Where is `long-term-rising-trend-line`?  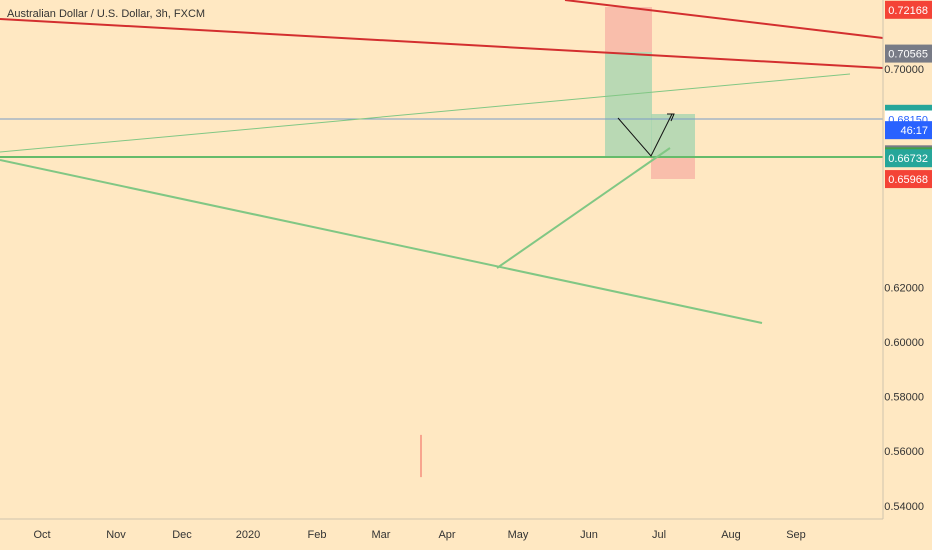 long-term-rising-trend-line is located at coordinates (425, 113).